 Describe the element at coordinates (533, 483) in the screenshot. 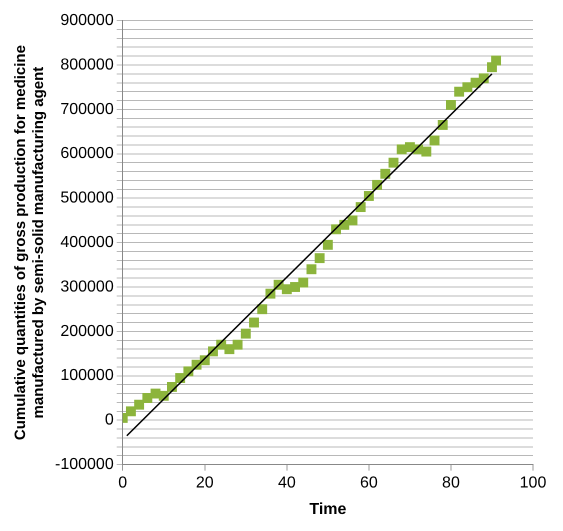

I see `x-tick-label: 100` at that location.